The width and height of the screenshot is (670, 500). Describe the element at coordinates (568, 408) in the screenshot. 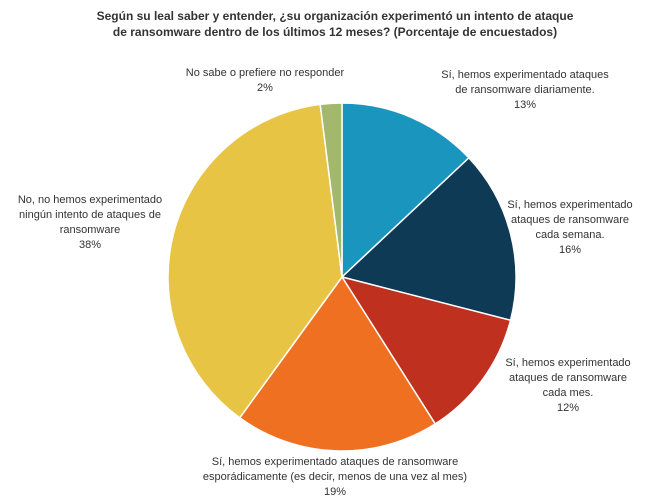

I see `value-label: 12%` at that location.